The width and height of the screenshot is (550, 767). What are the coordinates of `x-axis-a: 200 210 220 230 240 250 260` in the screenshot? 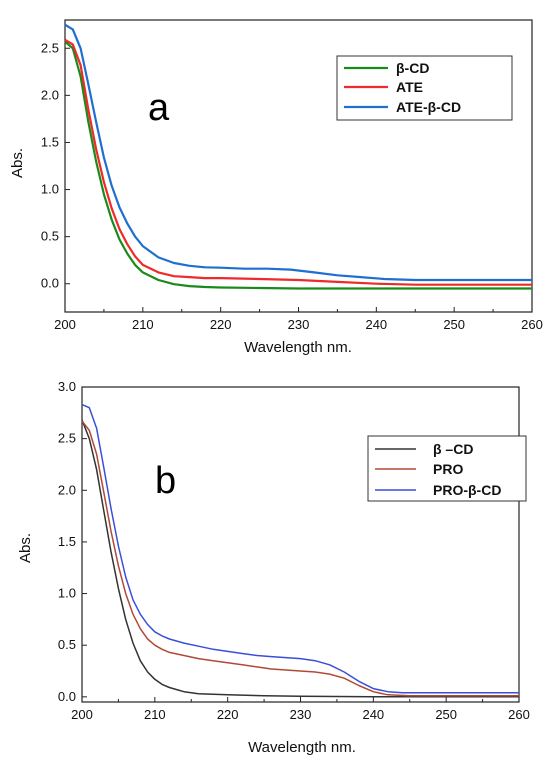 It's located at (298, 319).